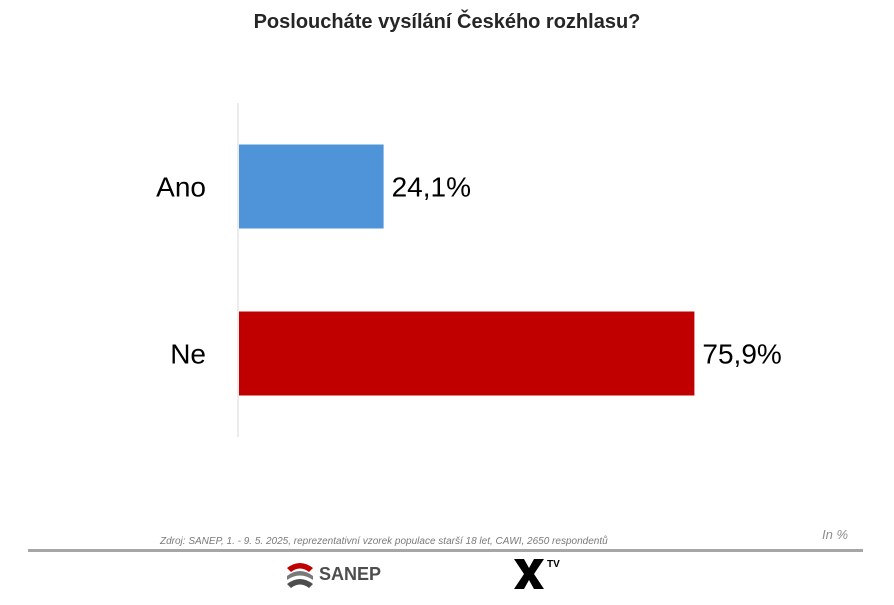 This screenshot has width=894, height=605. What do you see at coordinates (467, 353) in the screenshot?
I see `bar-ne` at bounding box center [467, 353].